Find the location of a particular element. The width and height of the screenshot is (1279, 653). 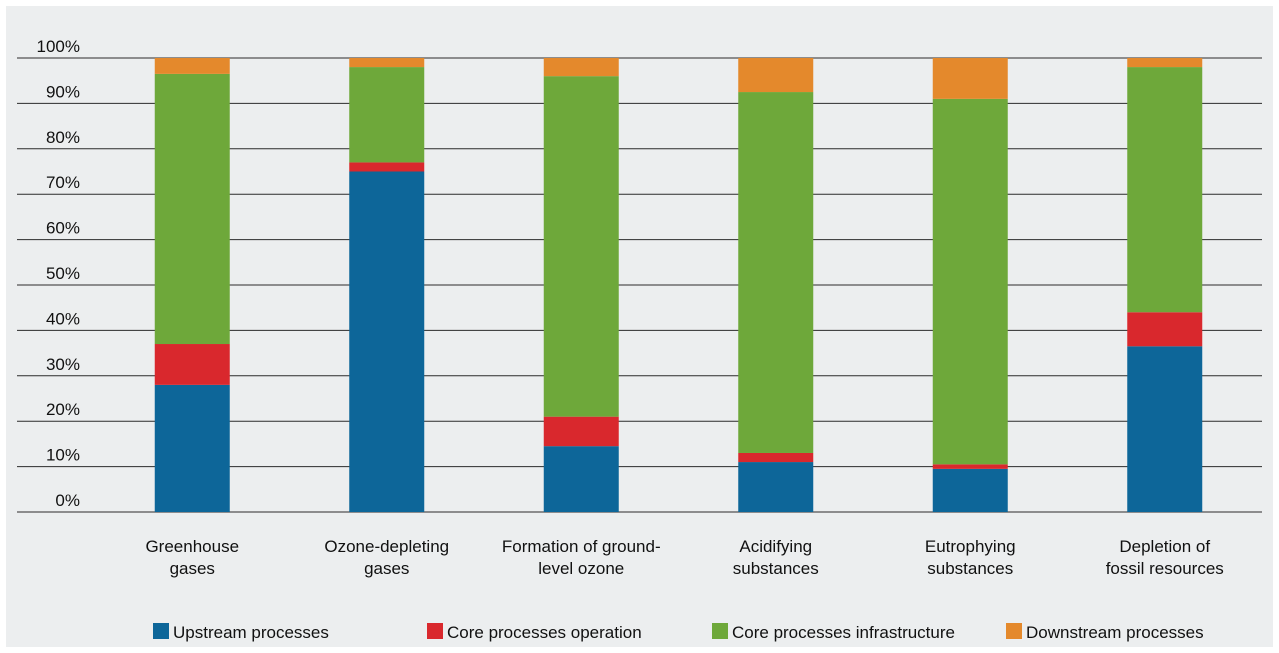

legend-label: Upstream processes is located at coordinates (251, 632).